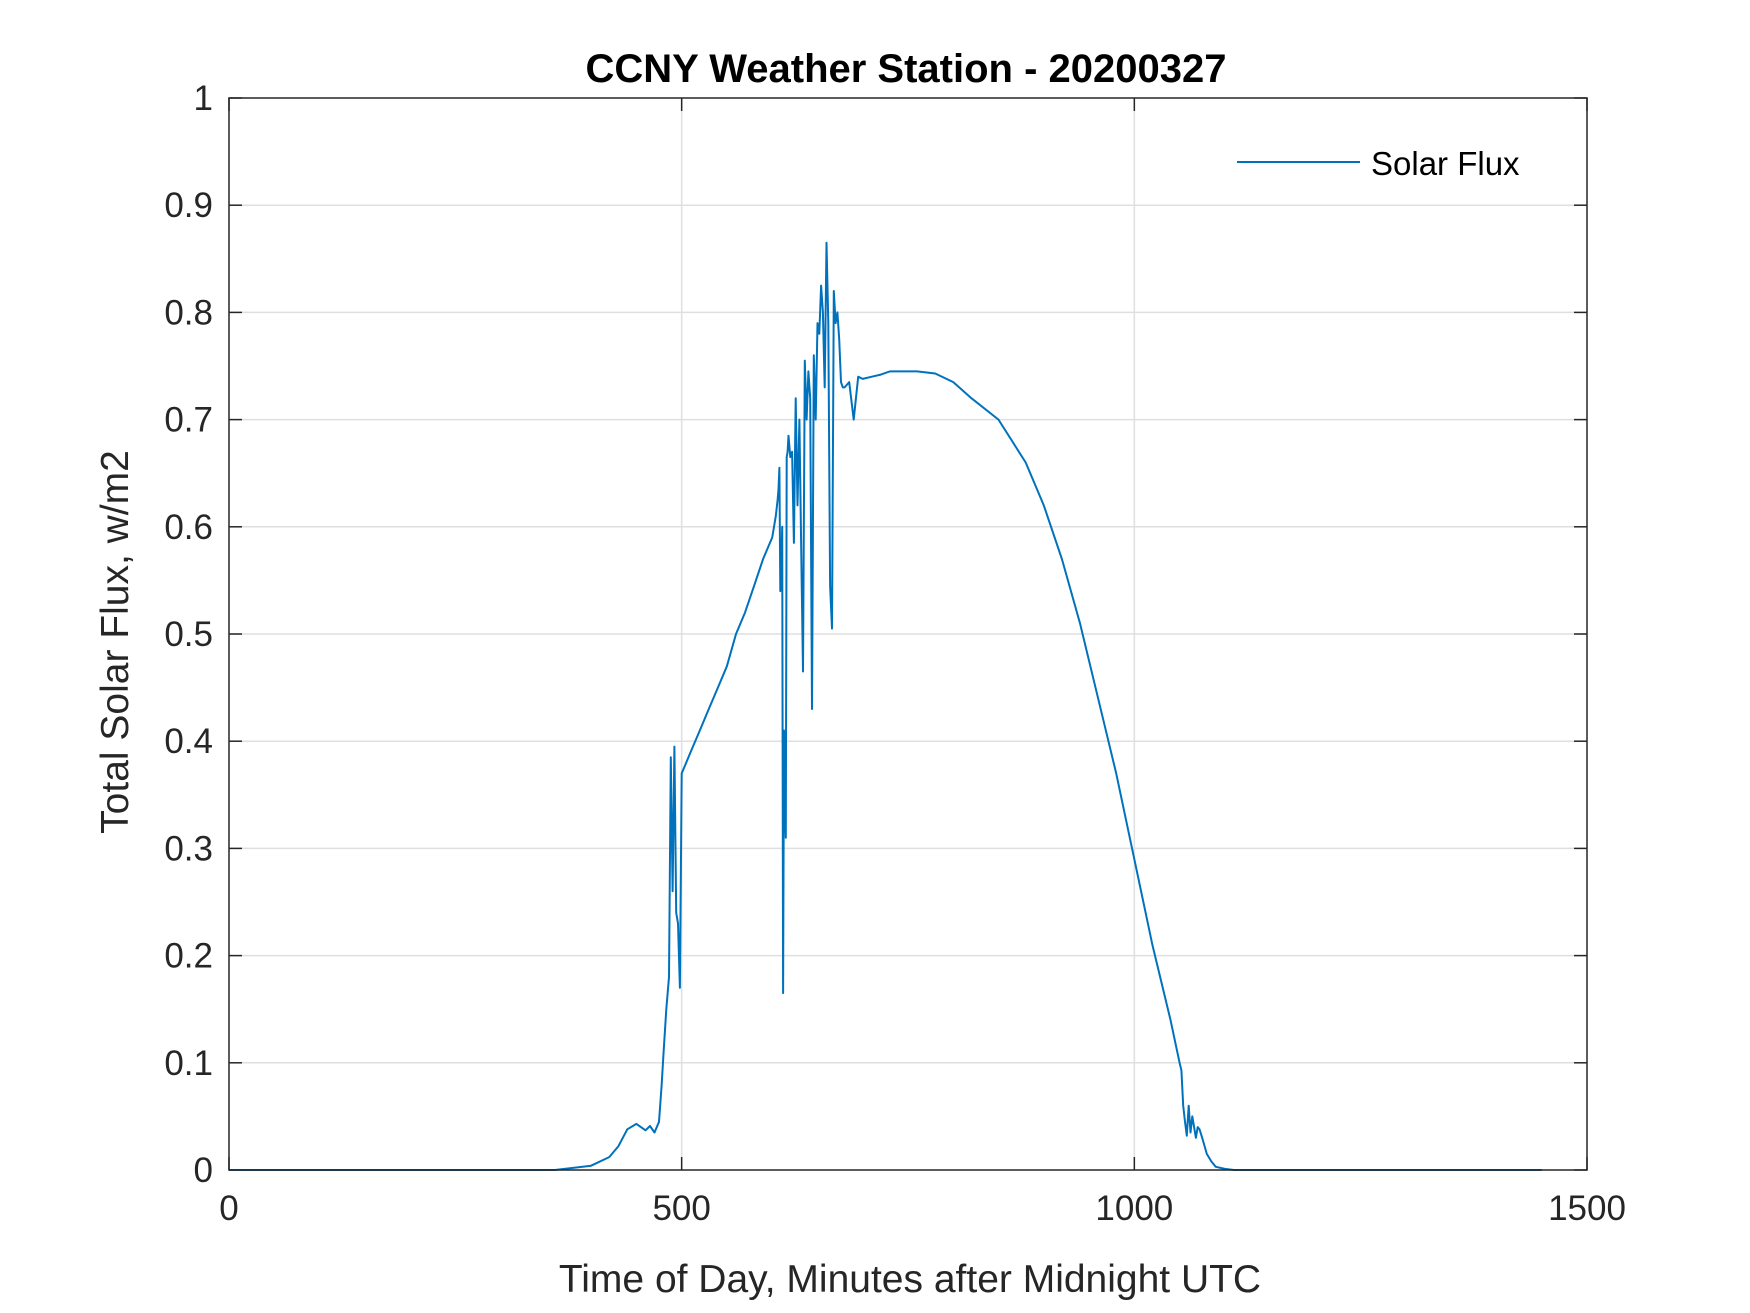 The height and width of the screenshot is (1313, 1750). Describe the element at coordinates (906, 69) in the screenshot. I see `chart-title: CCNY Weather Station - 20200327` at that location.